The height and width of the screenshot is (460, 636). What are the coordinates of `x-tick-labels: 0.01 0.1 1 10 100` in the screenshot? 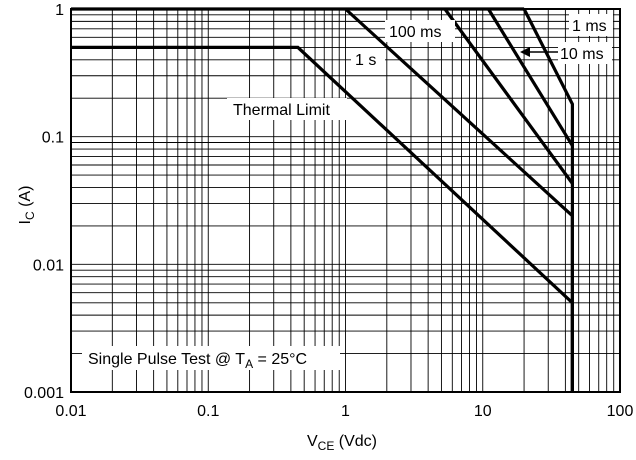 It's located at (344, 411).